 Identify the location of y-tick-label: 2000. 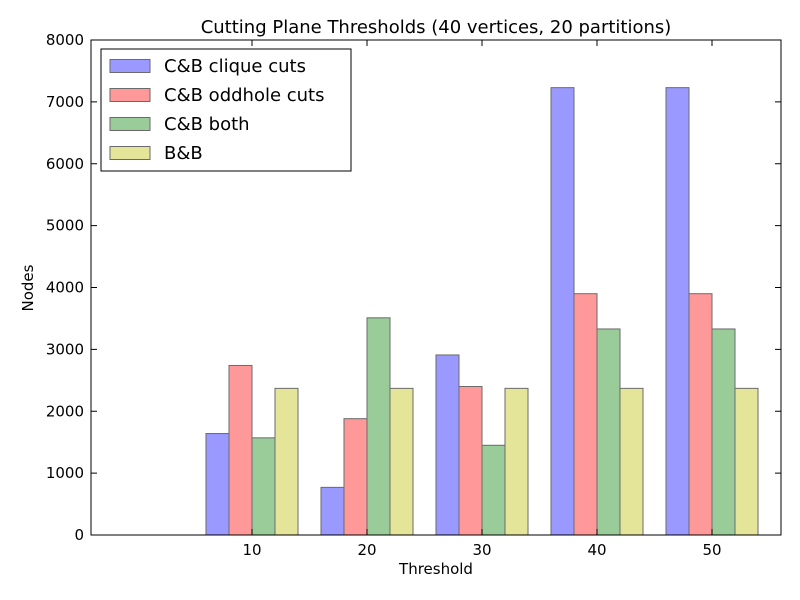
(65, 411).